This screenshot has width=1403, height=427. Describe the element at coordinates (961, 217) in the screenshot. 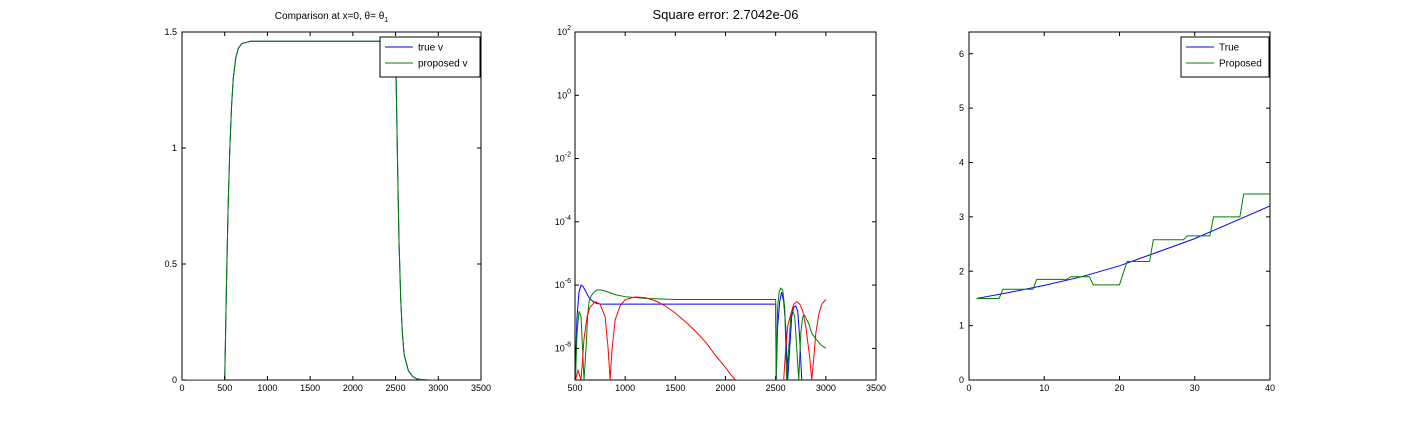

I see `y-tick-label: 3` at that location.